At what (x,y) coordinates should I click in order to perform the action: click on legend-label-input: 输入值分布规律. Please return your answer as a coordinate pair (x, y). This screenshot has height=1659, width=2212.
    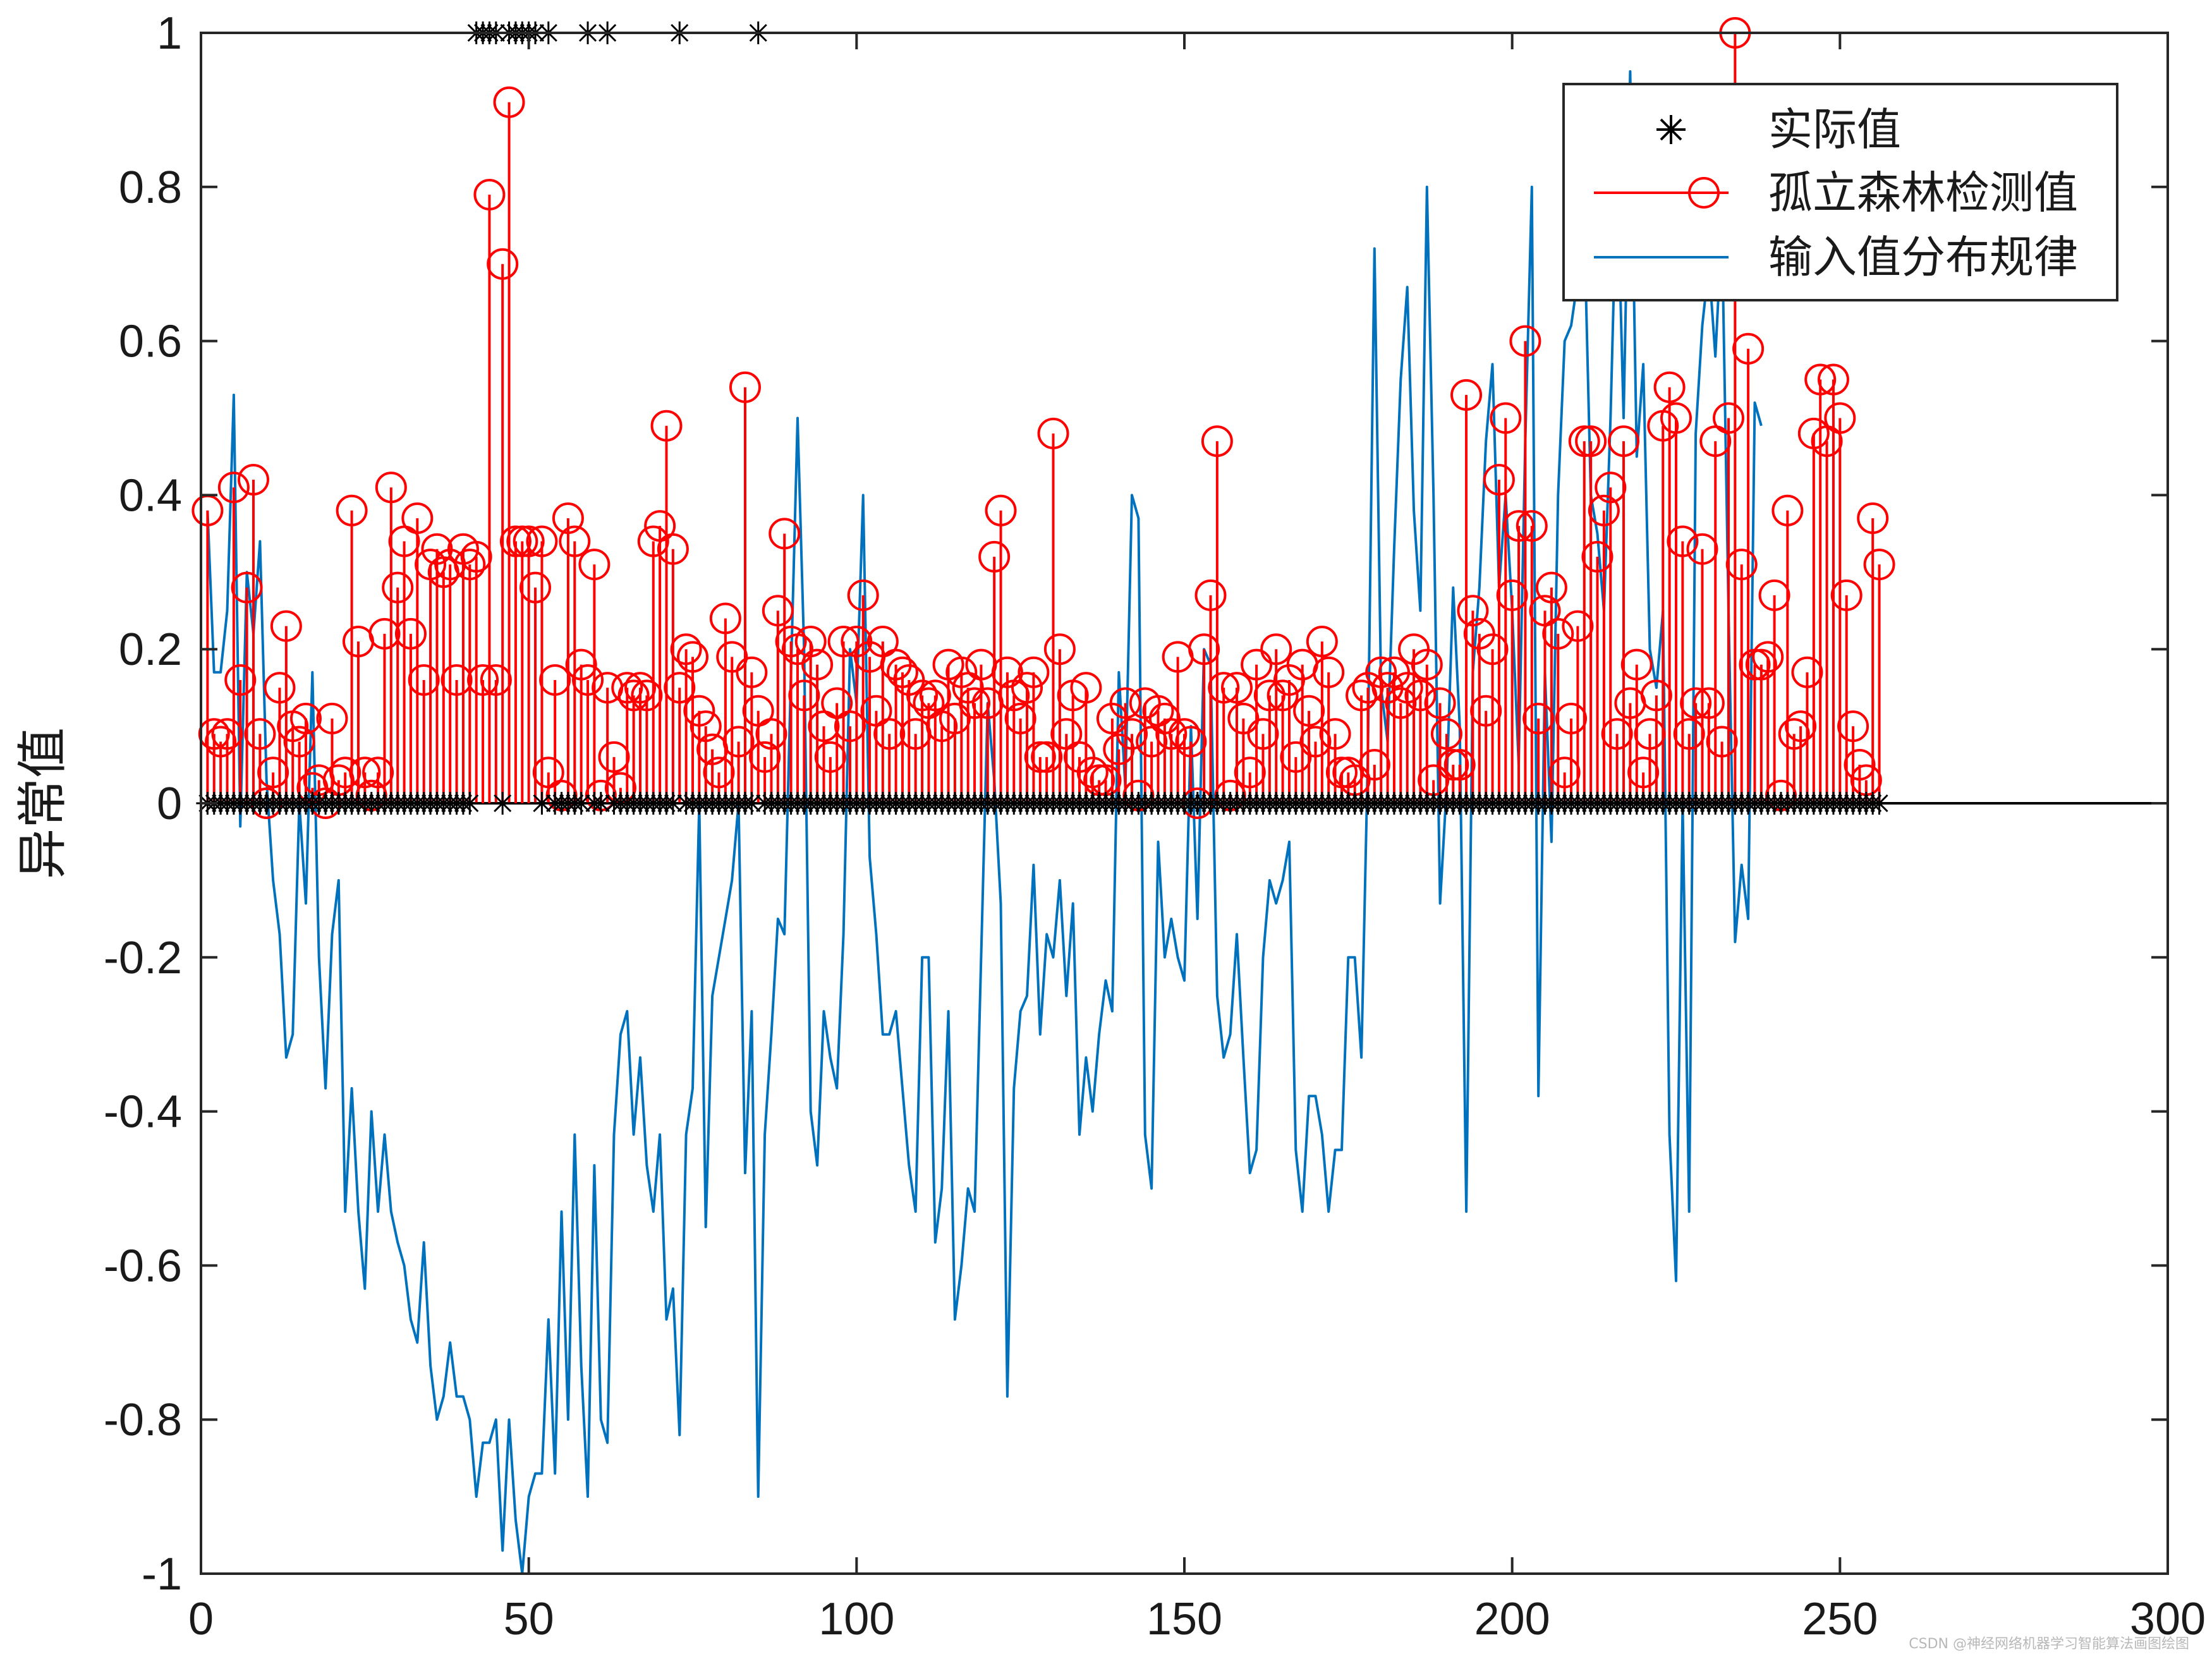
    Looking at the image, I should click on (1923, 257).